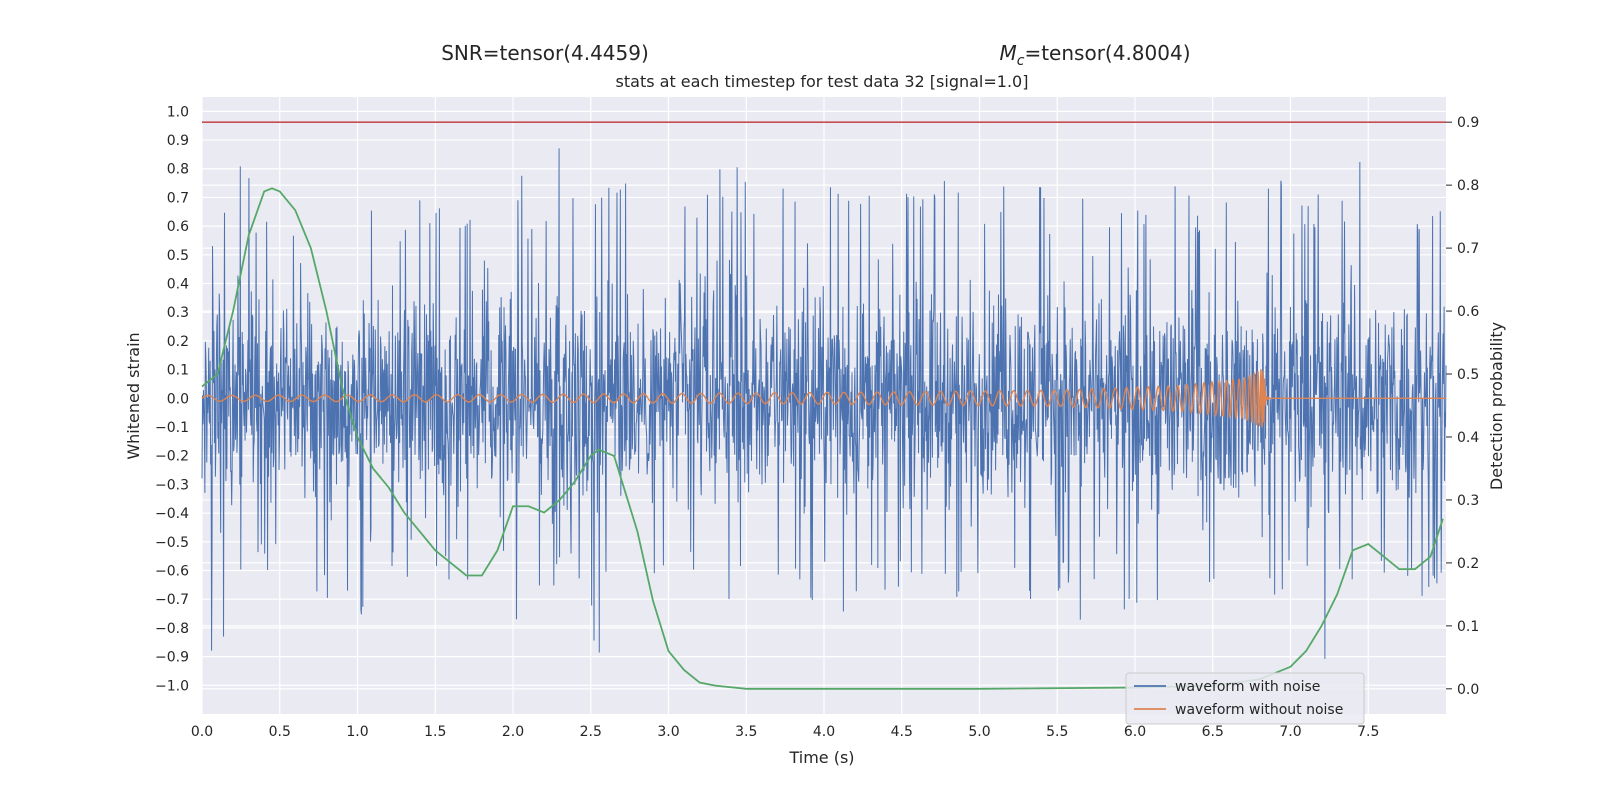  What do you see at coordinates (1259, 710) in the screenshot?
I see `legend-label-clean: waveform without noise` at bounding box center [1259, 710].